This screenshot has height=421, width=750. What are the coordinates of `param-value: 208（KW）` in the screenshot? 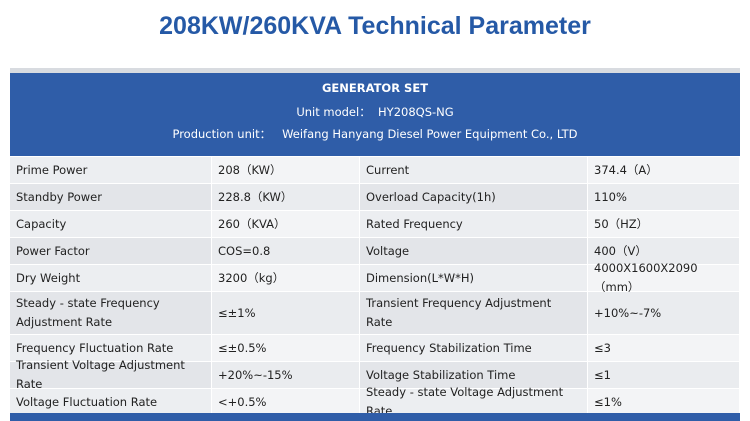 It's located at (286, 170).